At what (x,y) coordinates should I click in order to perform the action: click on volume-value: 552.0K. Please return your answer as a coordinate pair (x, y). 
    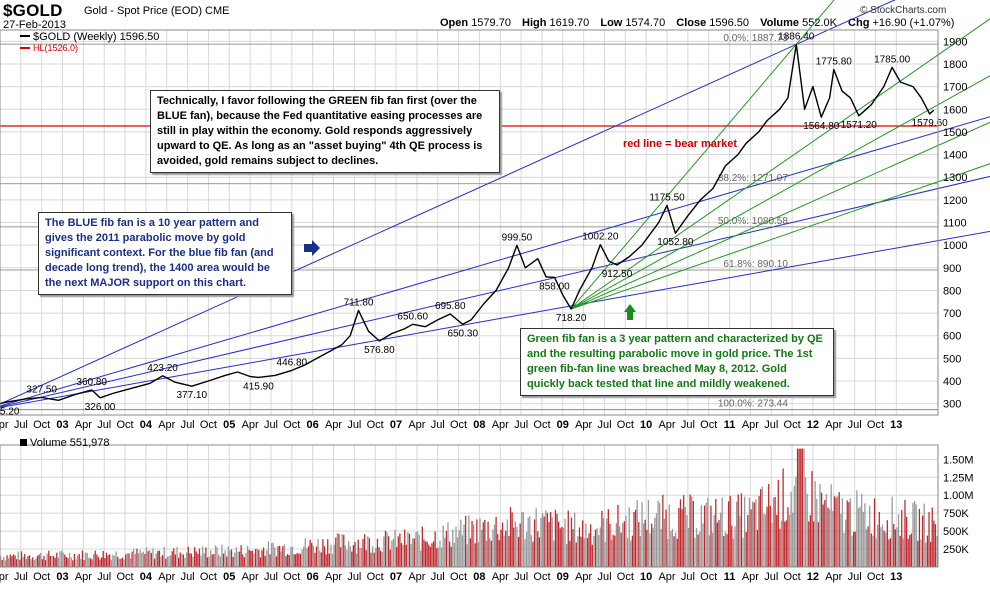
    Looking at the image, I should click on (819, 23).